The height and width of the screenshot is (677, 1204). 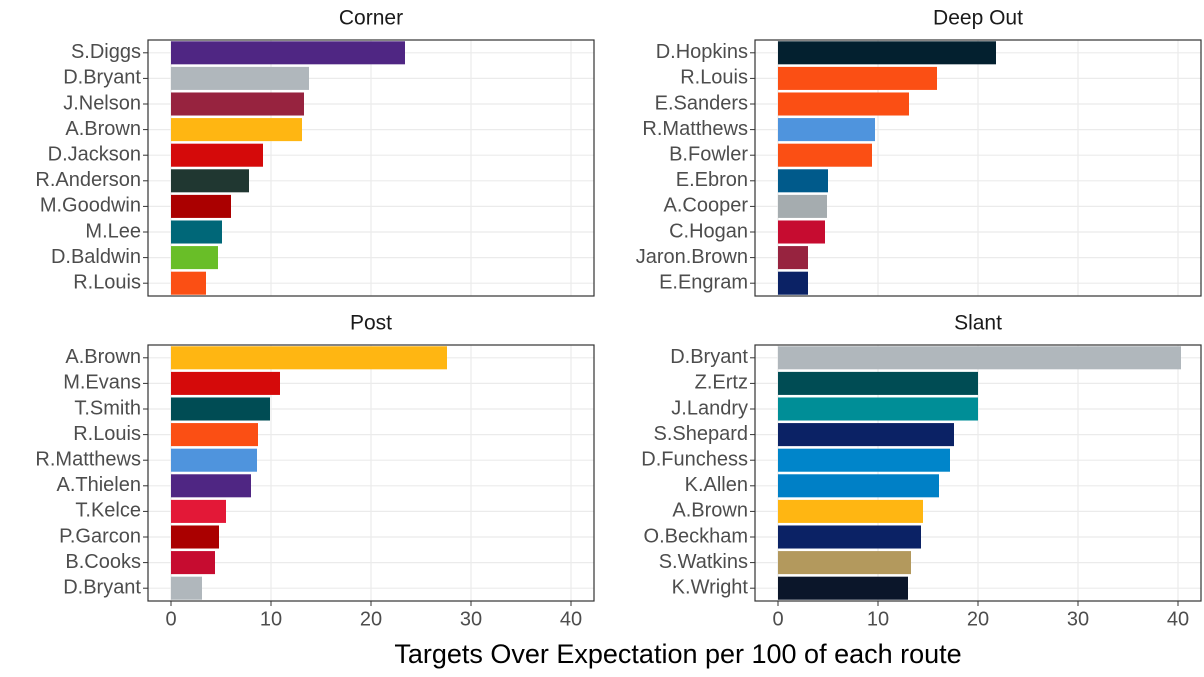 I want to click on panel-title: Corner, so click(x=371, y=18).